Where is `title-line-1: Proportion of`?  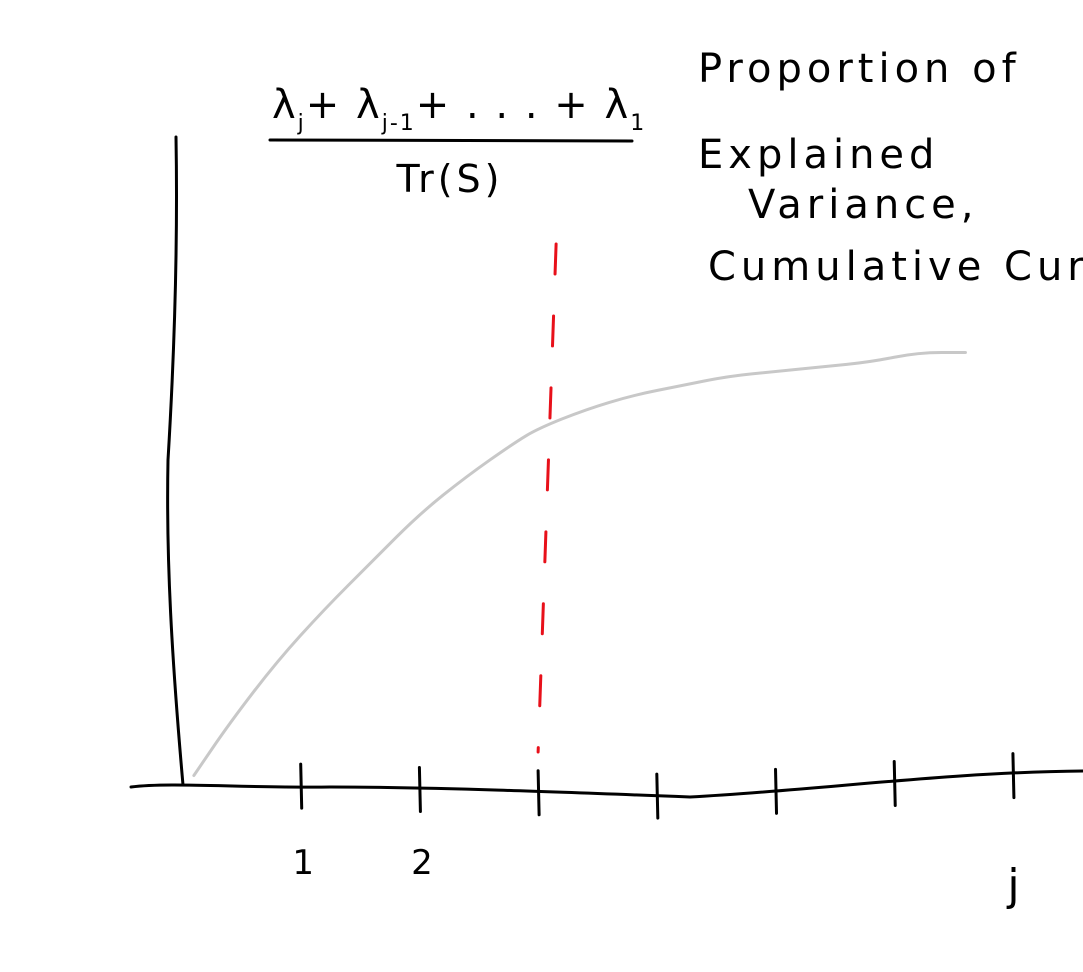
title-line-1: Proportion of is located at coordinates (859, 69).